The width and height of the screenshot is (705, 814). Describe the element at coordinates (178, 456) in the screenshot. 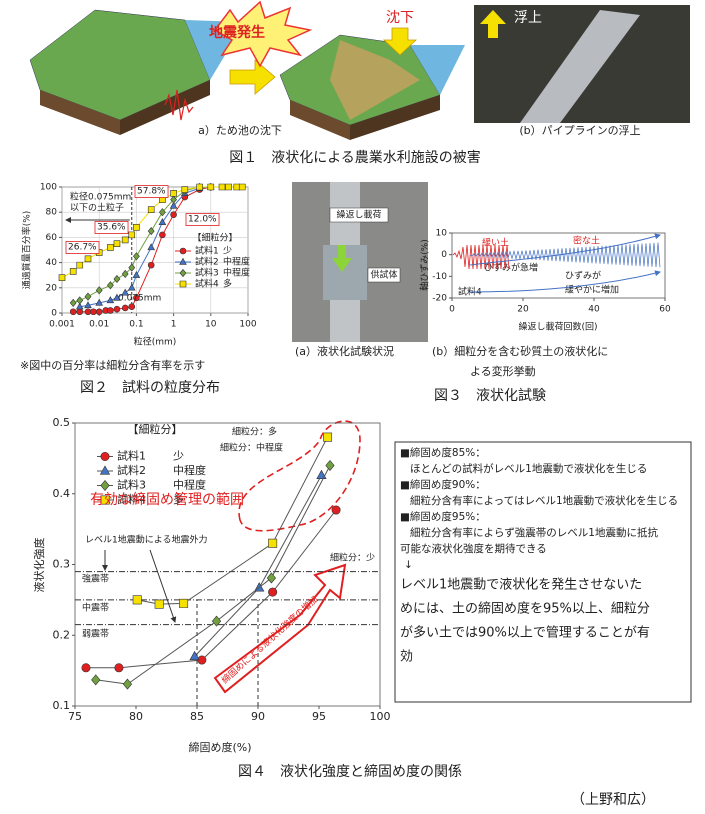

I see `legend-fines: 少` at that location.